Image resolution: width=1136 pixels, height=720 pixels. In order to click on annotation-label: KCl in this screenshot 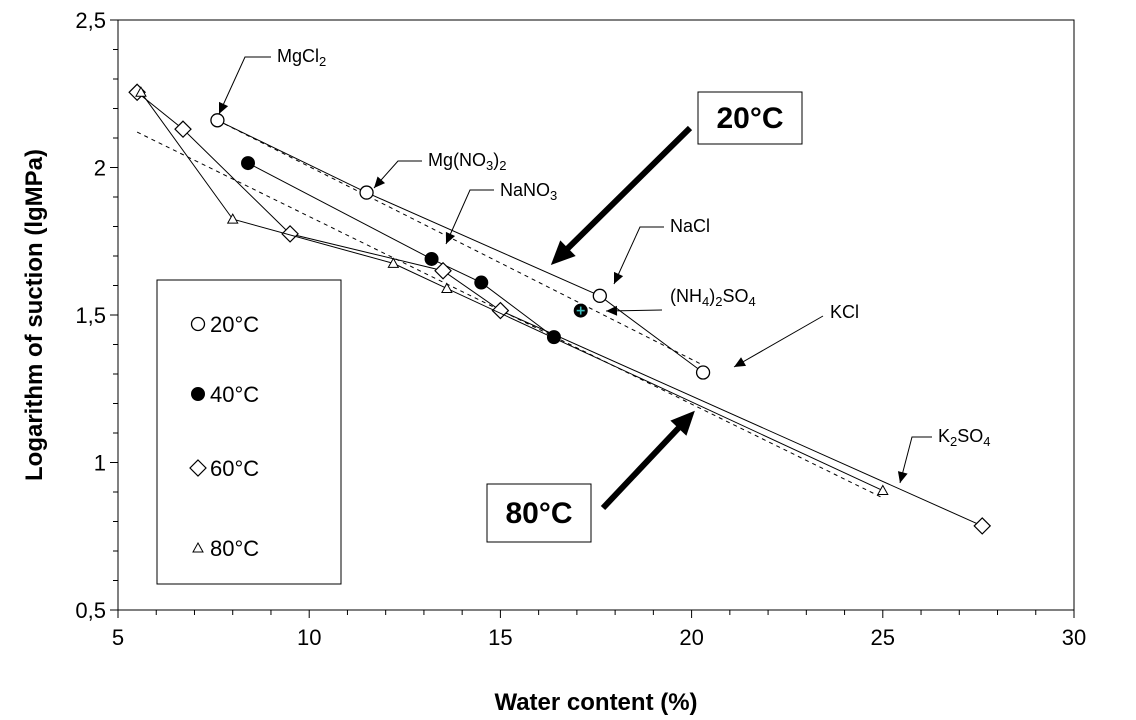, I will do `click(844, 312)`.